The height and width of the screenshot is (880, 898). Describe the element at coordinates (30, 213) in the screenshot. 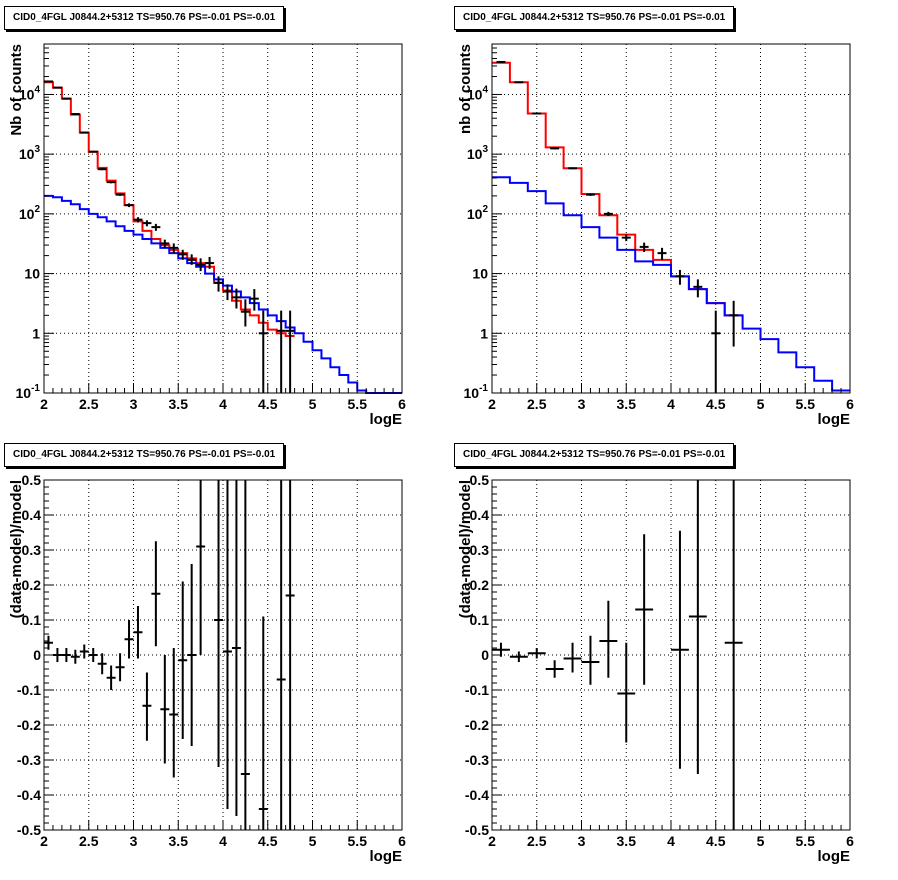

I see `y-tick-label: 10²` at that location.